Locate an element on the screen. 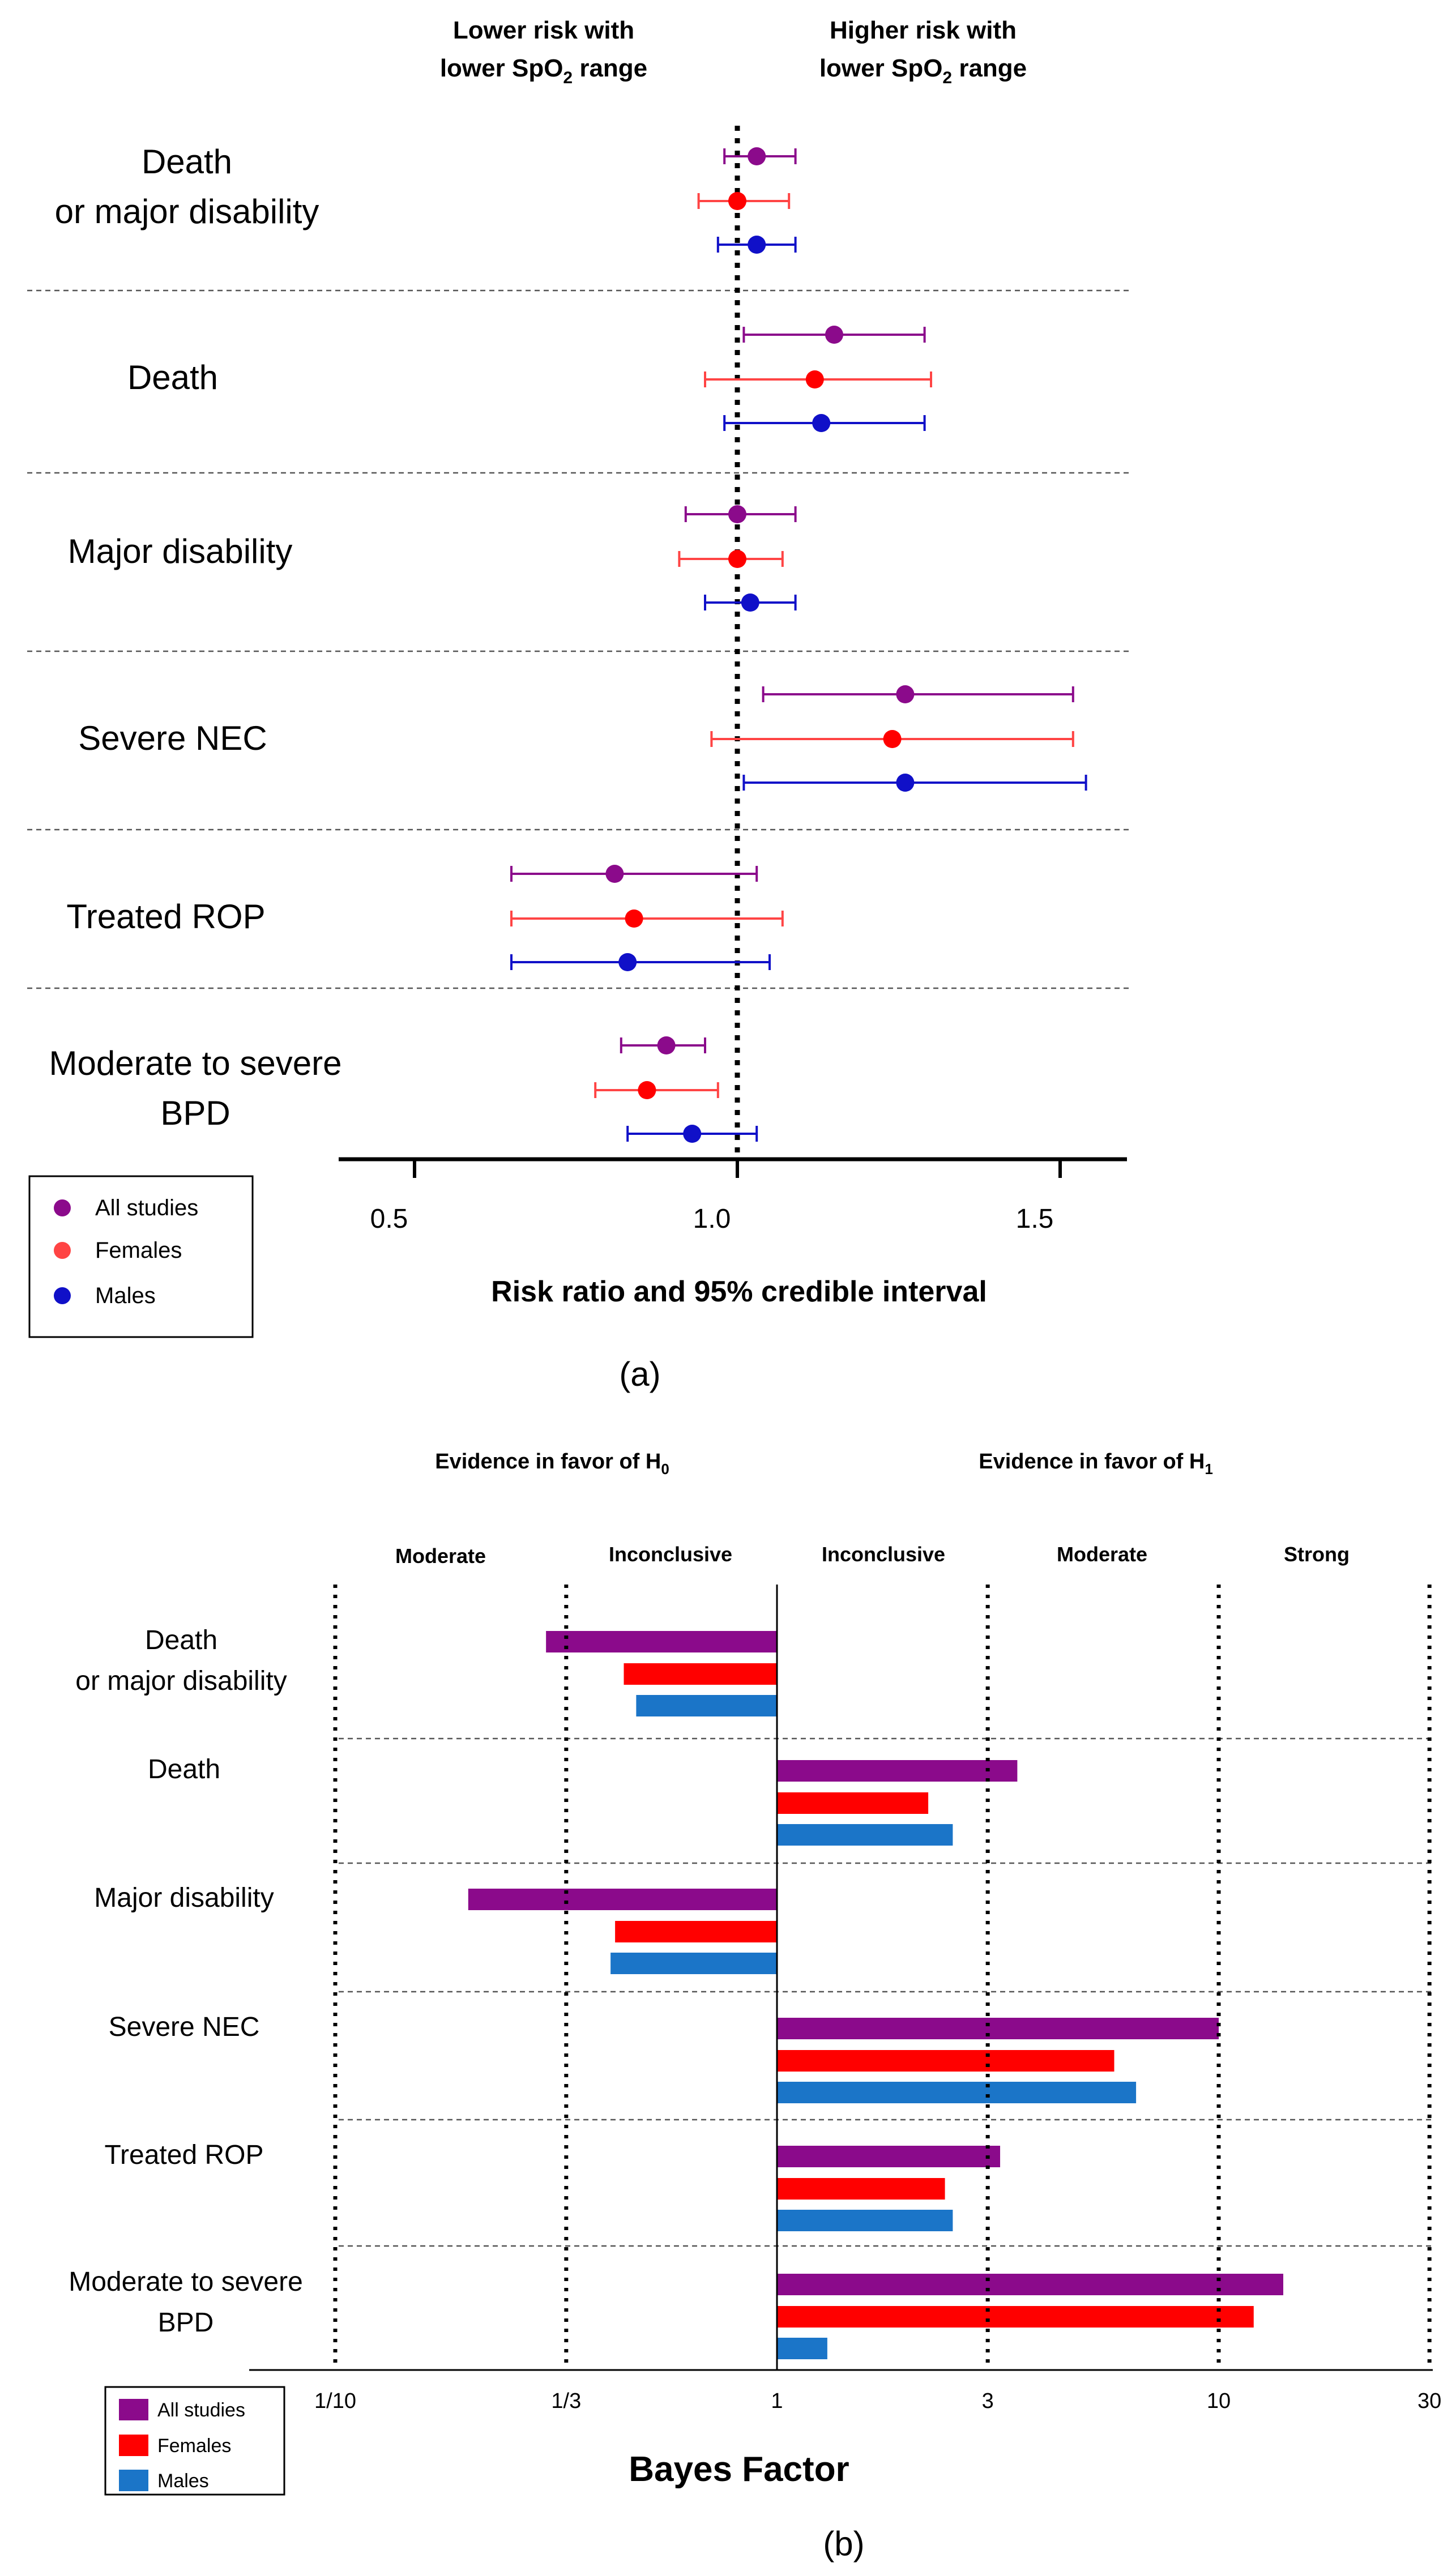 The height and width of the screenshot is (2575, 1456). ci-treated-rop-all-studies-point is located at coordinates (614, 874).